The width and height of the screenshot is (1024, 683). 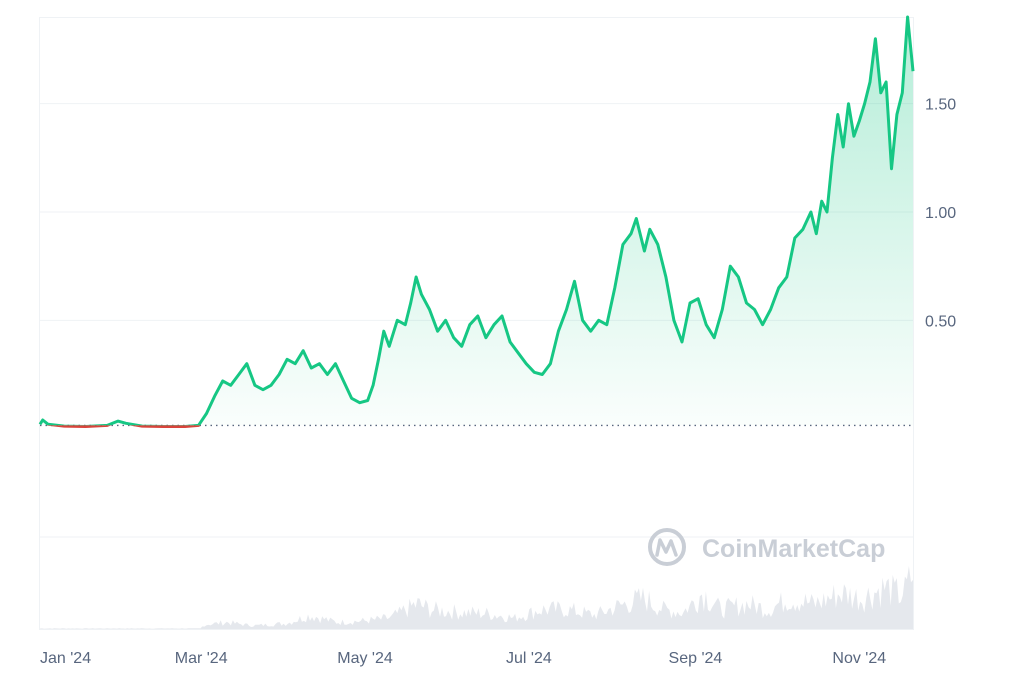 I want to click on y-tick-label: 1.50, so click(x=940, y=105).